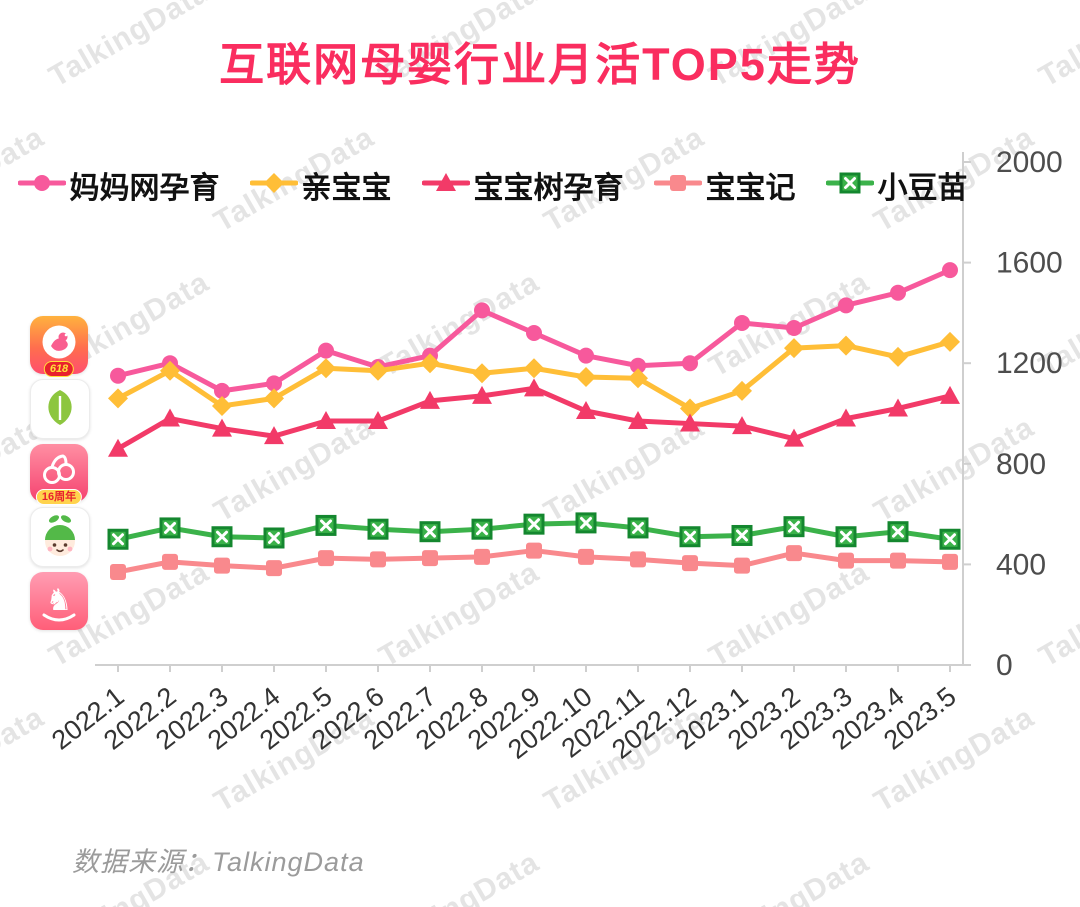 The image size is (1080, 907). I want to click on rocking-horse-icon: ♞, so click(59, 603).